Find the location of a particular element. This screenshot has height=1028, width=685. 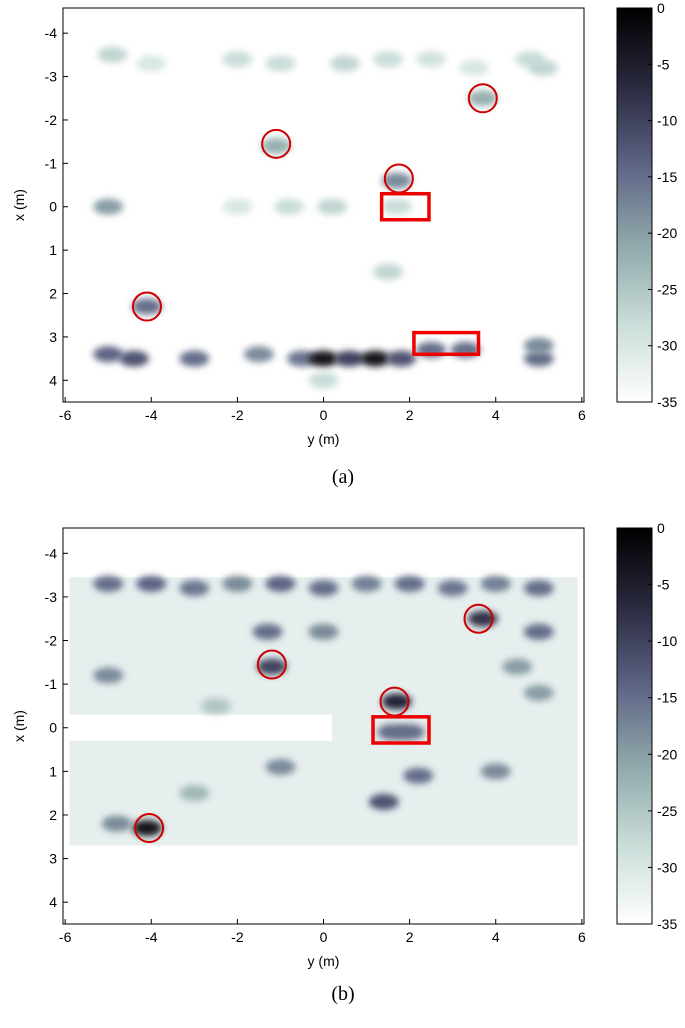

colorbar is located at coordinates (634, 205).